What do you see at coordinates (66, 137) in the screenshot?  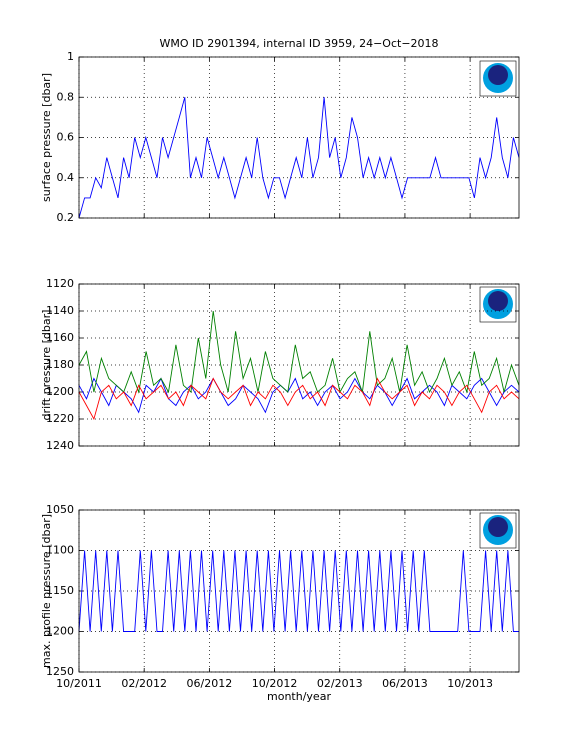 I see `y-tick-label: 0.6` at bounding box center [66, 137].